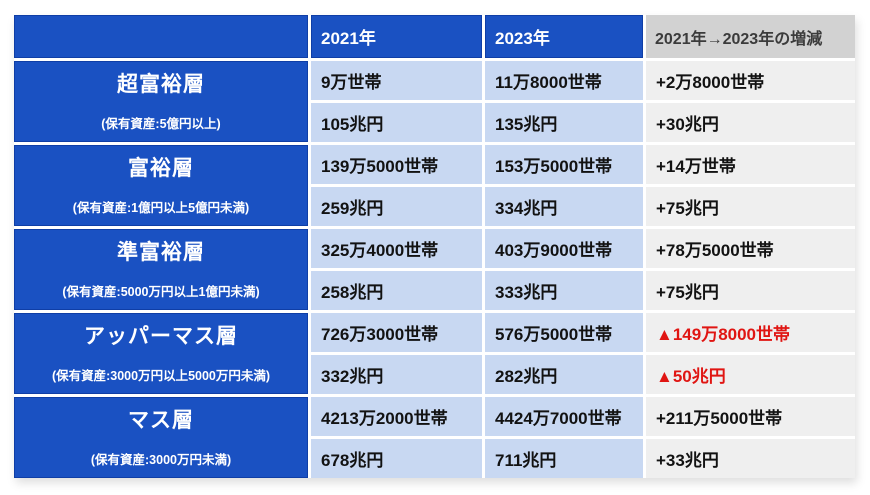  Describe the element at coordinates (750, 164) in the screenshot. I see `households-change-cell: +14万世帯` at that location.